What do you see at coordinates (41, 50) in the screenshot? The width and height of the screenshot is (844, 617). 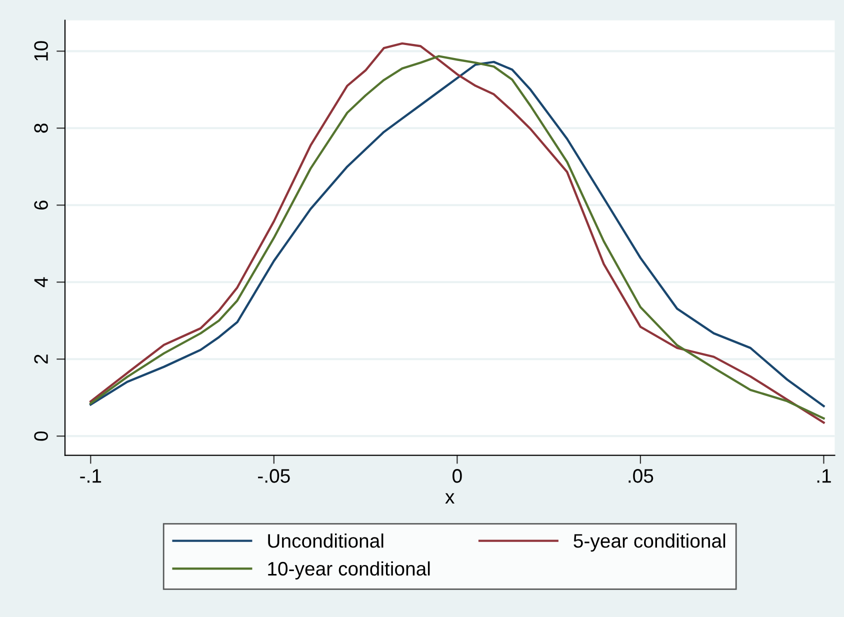 I see `y-tick-label: 10` at bounding box center [41, 50].